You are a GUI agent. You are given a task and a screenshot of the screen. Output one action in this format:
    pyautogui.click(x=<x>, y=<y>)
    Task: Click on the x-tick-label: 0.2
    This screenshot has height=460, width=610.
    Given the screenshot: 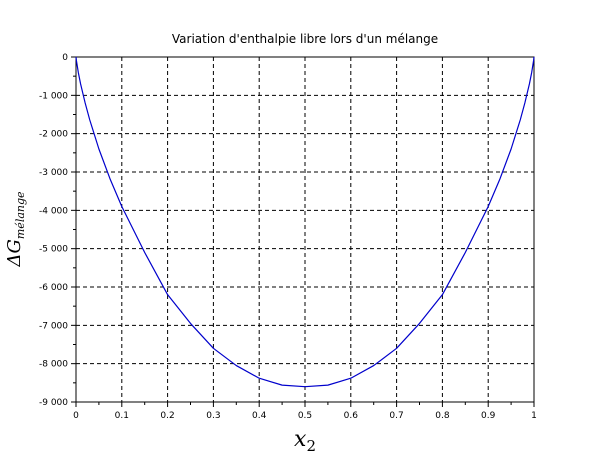 What is the action you would take?
    pyautogui.click(x=167, y=416)
    